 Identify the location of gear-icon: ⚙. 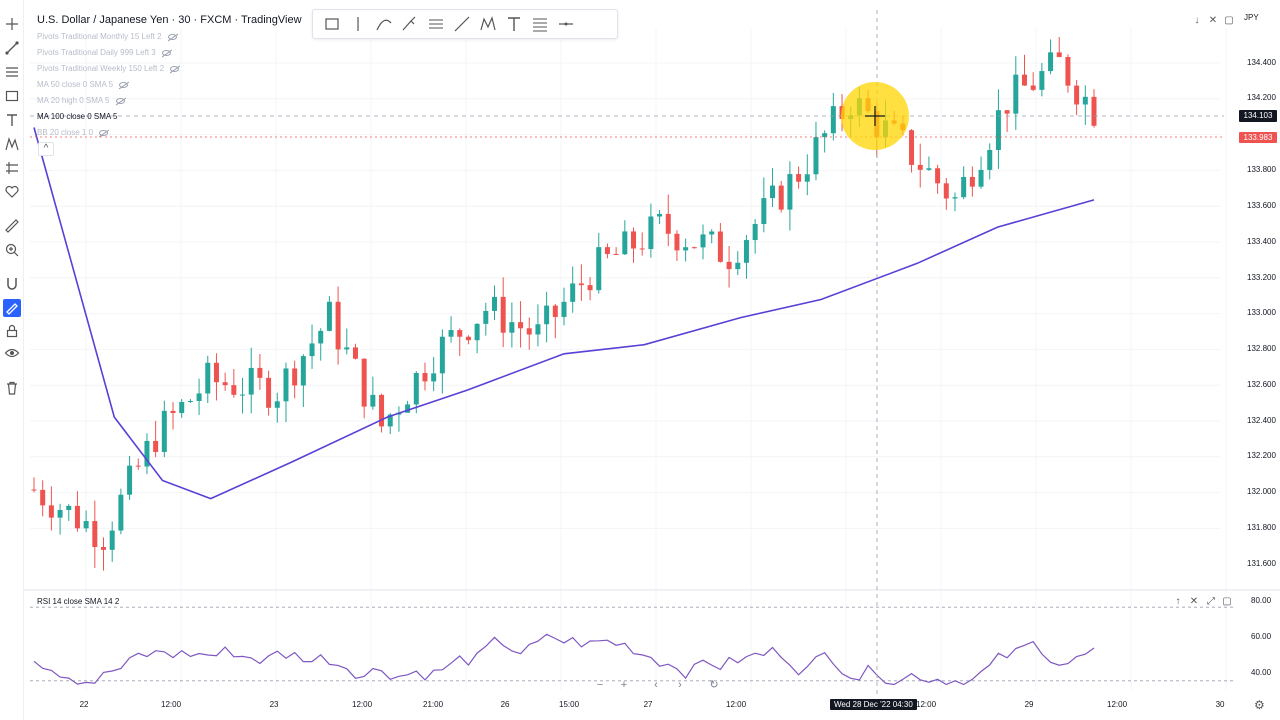
(1259, 705).